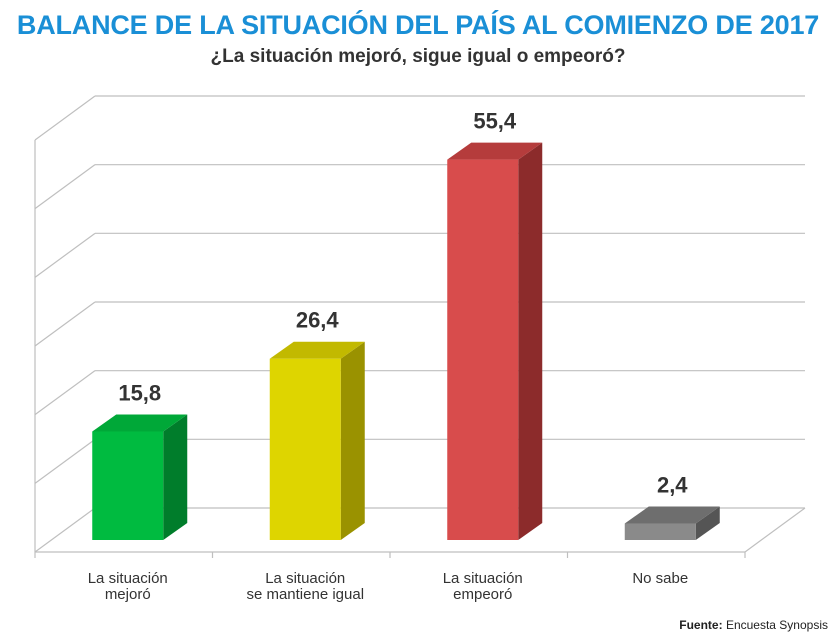 This screenshot has width=836, height=638. What do you see at coordinates (775, 530) in the screenshot?
I see `floor-right-edge` at bounding box center [775, 530].